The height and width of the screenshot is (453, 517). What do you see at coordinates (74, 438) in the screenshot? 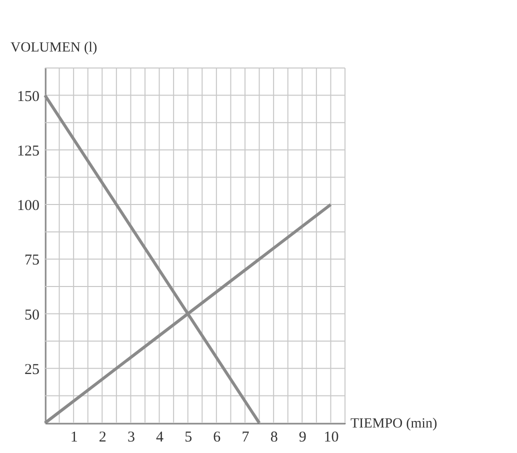
I see `x-tick-label: 1` at bounding box center [74, 438].